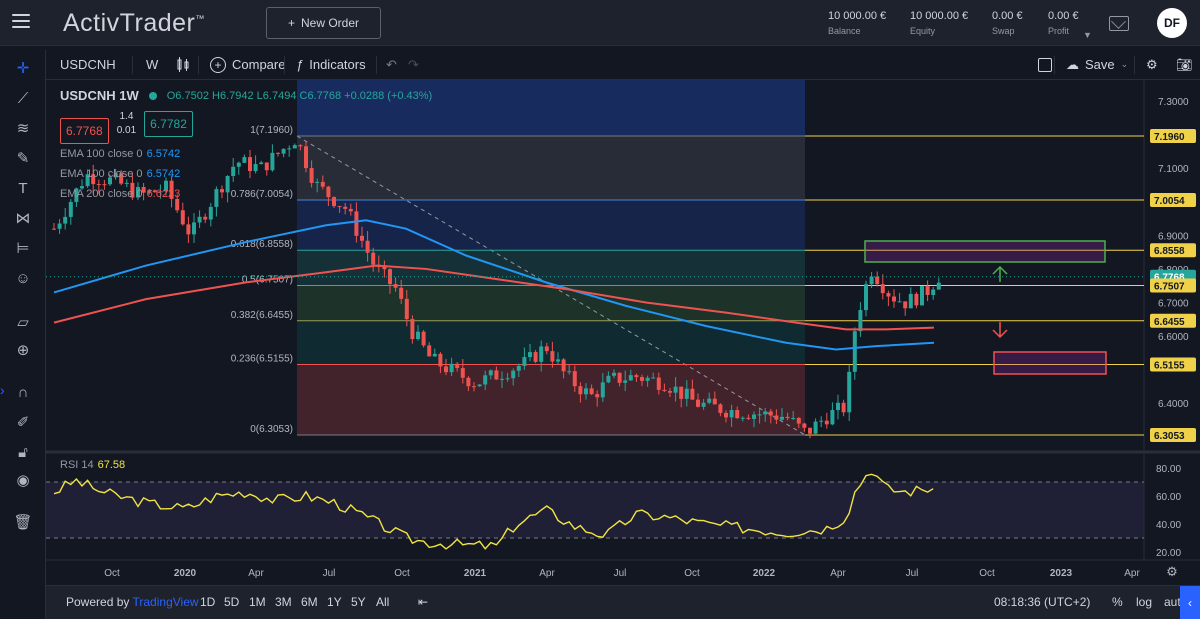  Describe the element at coordinates (2, 390) in the screenshot. I see `collapse-toolbar-icon: ›` at that location.